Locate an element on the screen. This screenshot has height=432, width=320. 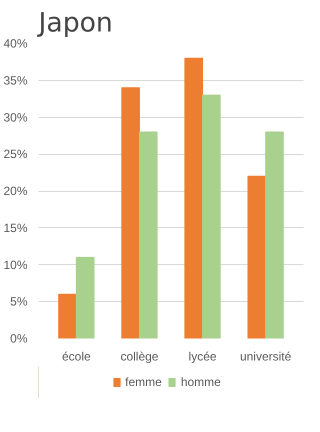
x-tick-label: lycée is located at coordinates (202, 357).